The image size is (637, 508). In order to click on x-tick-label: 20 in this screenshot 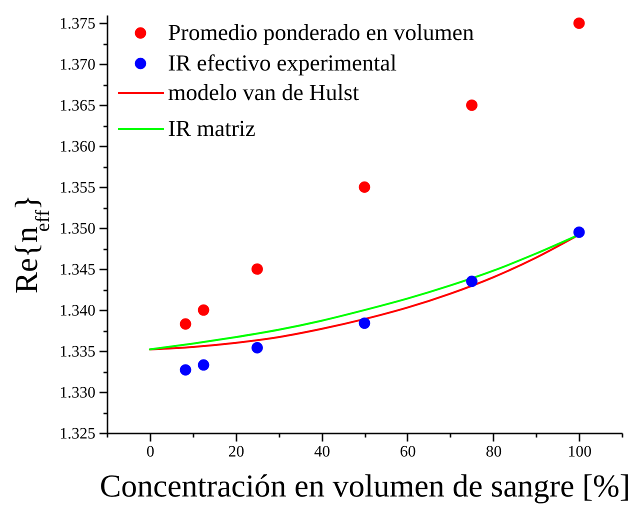, I will do `click(236, 452)`.